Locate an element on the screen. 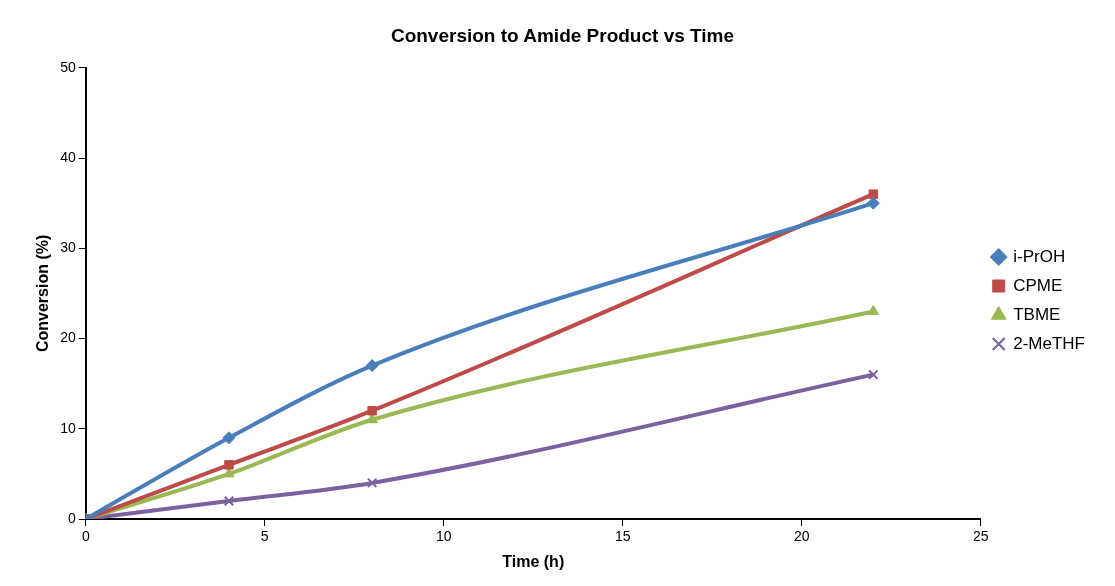 This screenshot has height=586, width=1115. x-tick-label: 15 is located at coordinates (622, 536).